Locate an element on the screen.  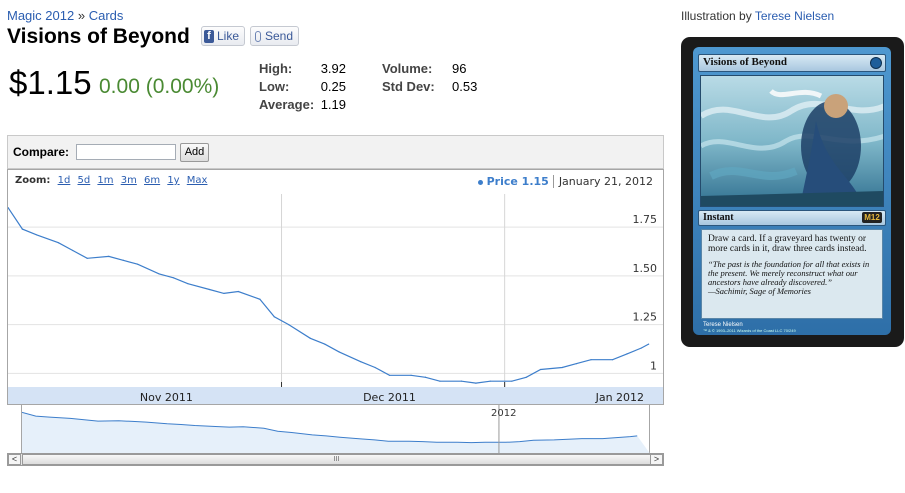
zoom-3m: 3m is located at coordinates (128, 180).